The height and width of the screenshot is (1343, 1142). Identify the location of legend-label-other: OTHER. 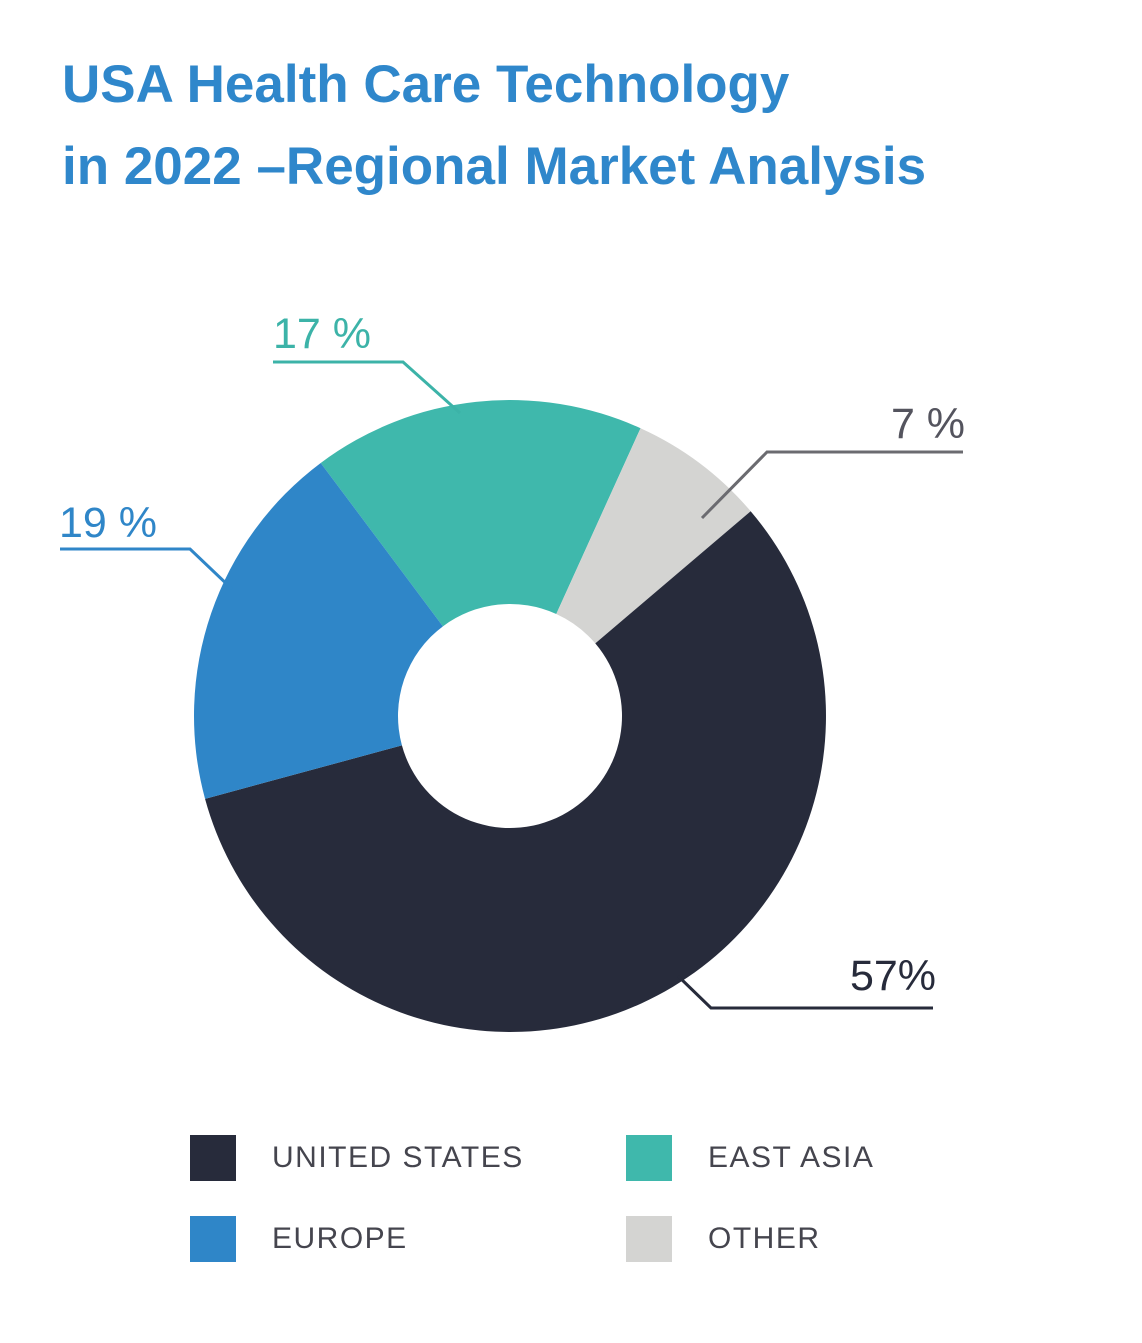
(764, 1238).